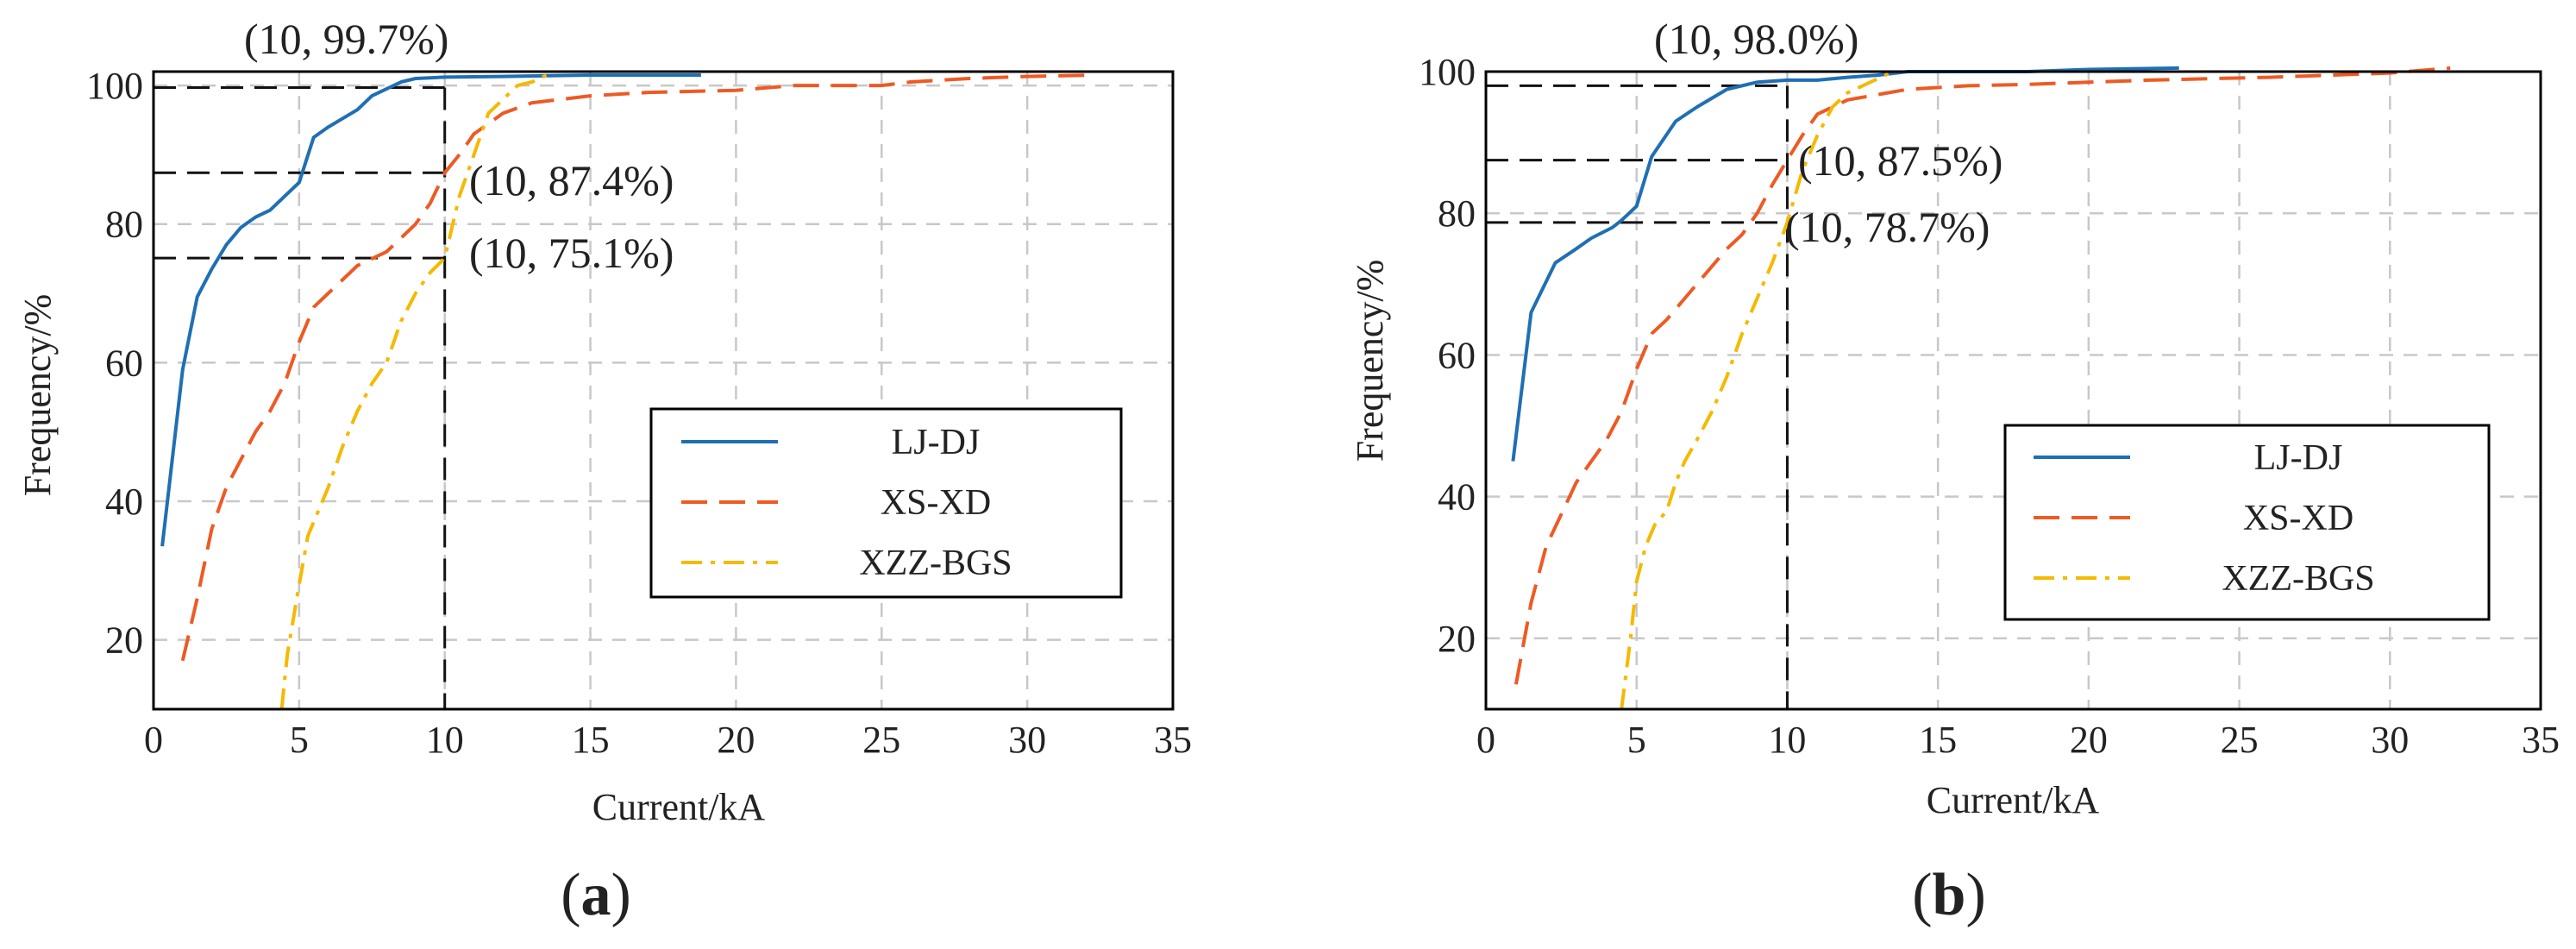 The width and height of the screenshot is (2576, 949). Describe the element at coordinates (124, 640) in the screenshot. I see `y-tick-label-a-20: 20` at that location.